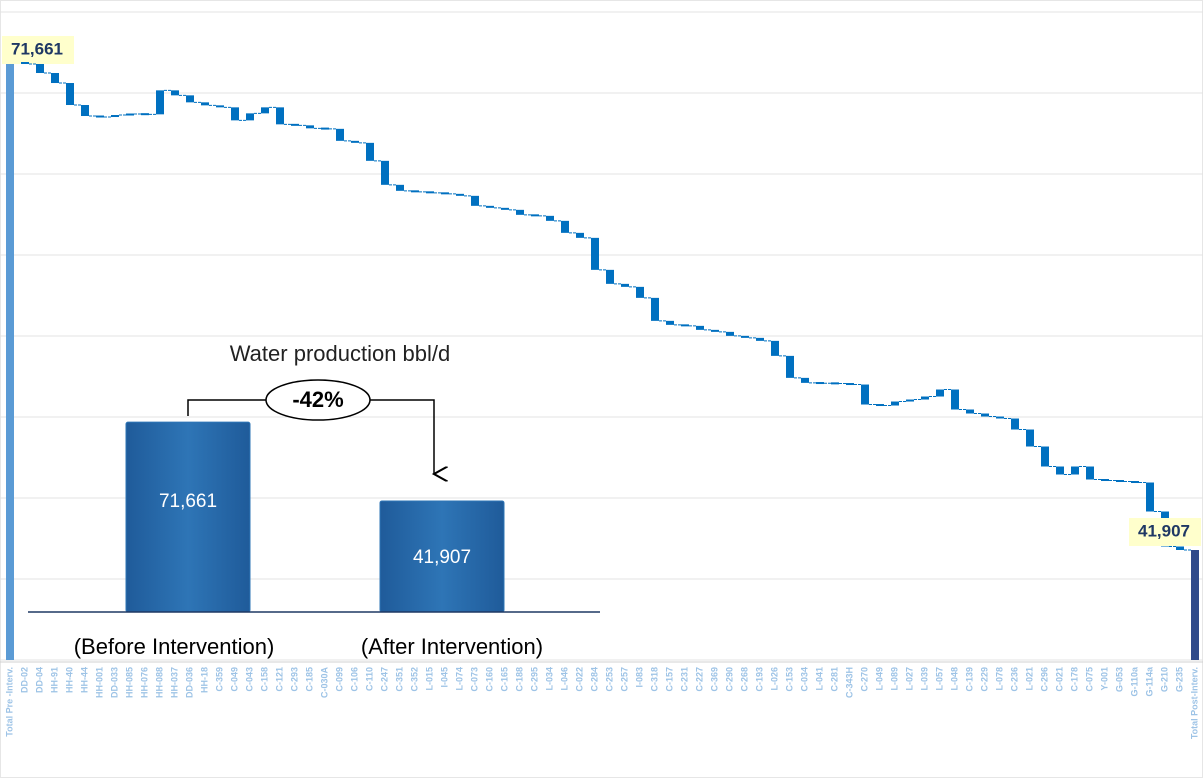 The width and height of the screenshot is (1203, 778). I want to click on x-tick-label: C-043, so click(249, 679).